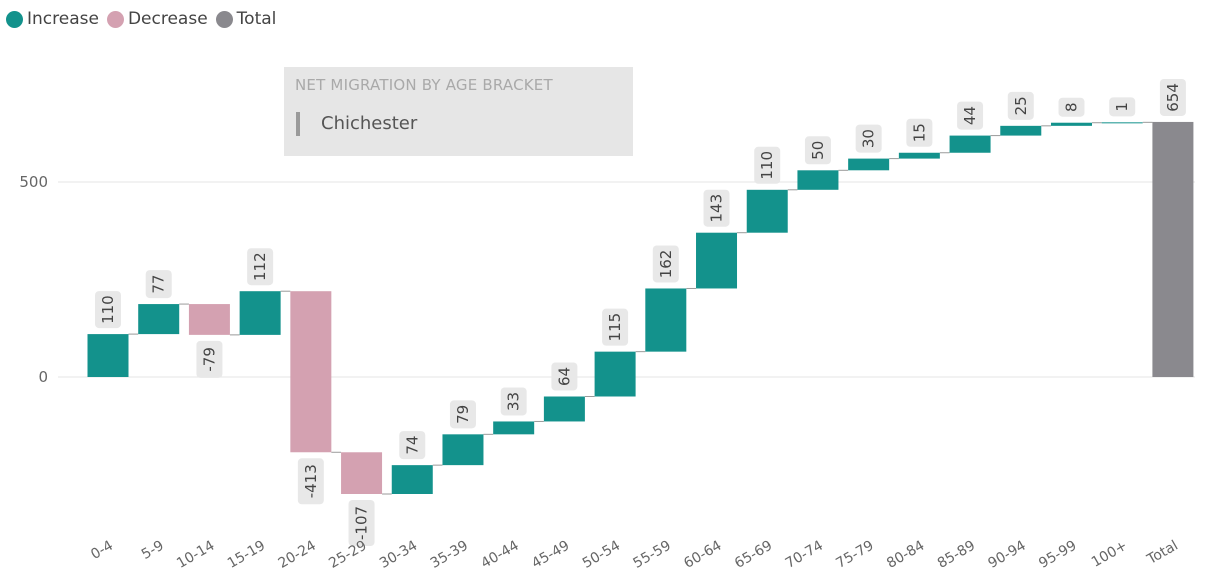 Image resolution: width=1207 pixels, height=581 pixels. I want to click on x-tick-label-60-64: 60-64, so click(702, 555).